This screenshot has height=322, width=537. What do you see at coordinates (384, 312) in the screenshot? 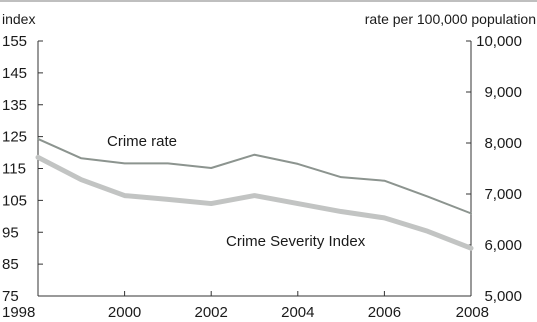
I see `x-tick-label: 2006` at bounding box center [384, 312].